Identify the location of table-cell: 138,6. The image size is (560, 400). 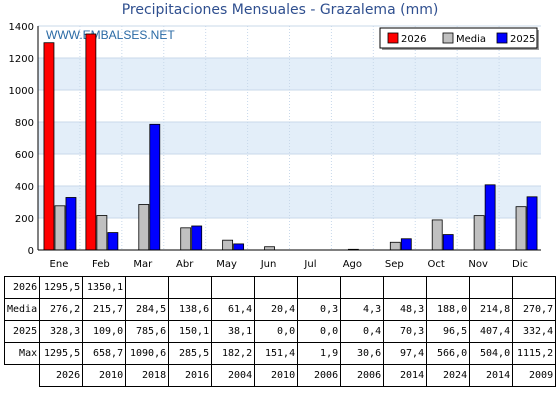
(190, 309).